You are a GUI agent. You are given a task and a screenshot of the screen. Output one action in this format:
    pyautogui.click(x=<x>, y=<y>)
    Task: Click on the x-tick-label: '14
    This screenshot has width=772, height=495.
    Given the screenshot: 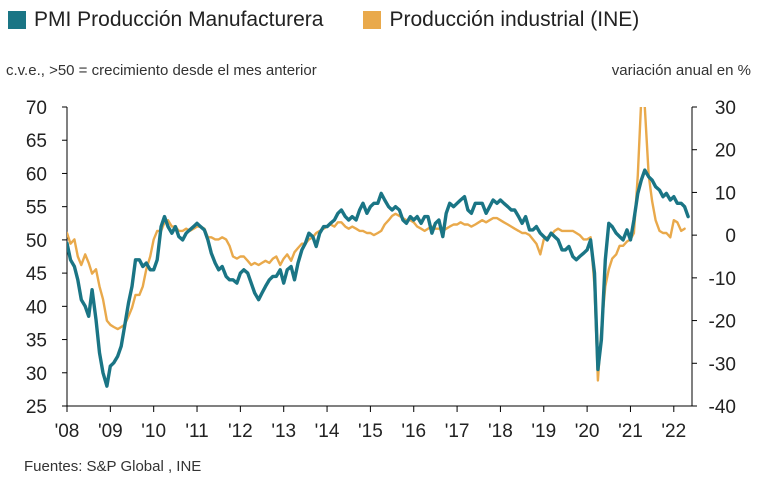 What is the action you would take?
    pyautogui.click(x=327, y=431)
    